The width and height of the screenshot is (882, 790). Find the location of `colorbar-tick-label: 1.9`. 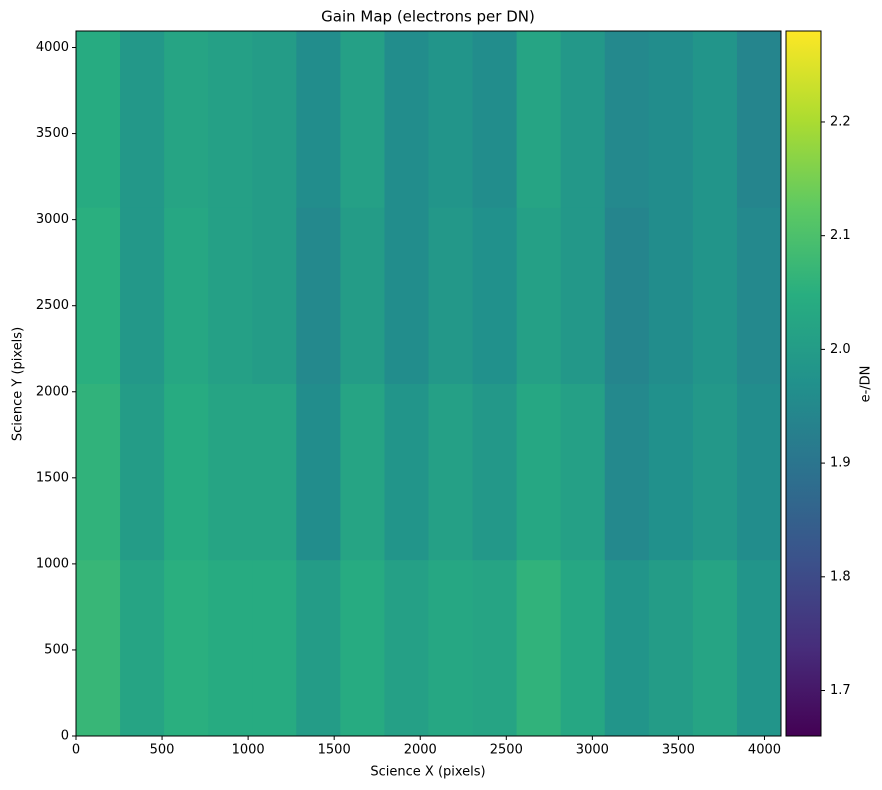

colorbar-tick-label: 1.9 is located at coordinates (840, 463).